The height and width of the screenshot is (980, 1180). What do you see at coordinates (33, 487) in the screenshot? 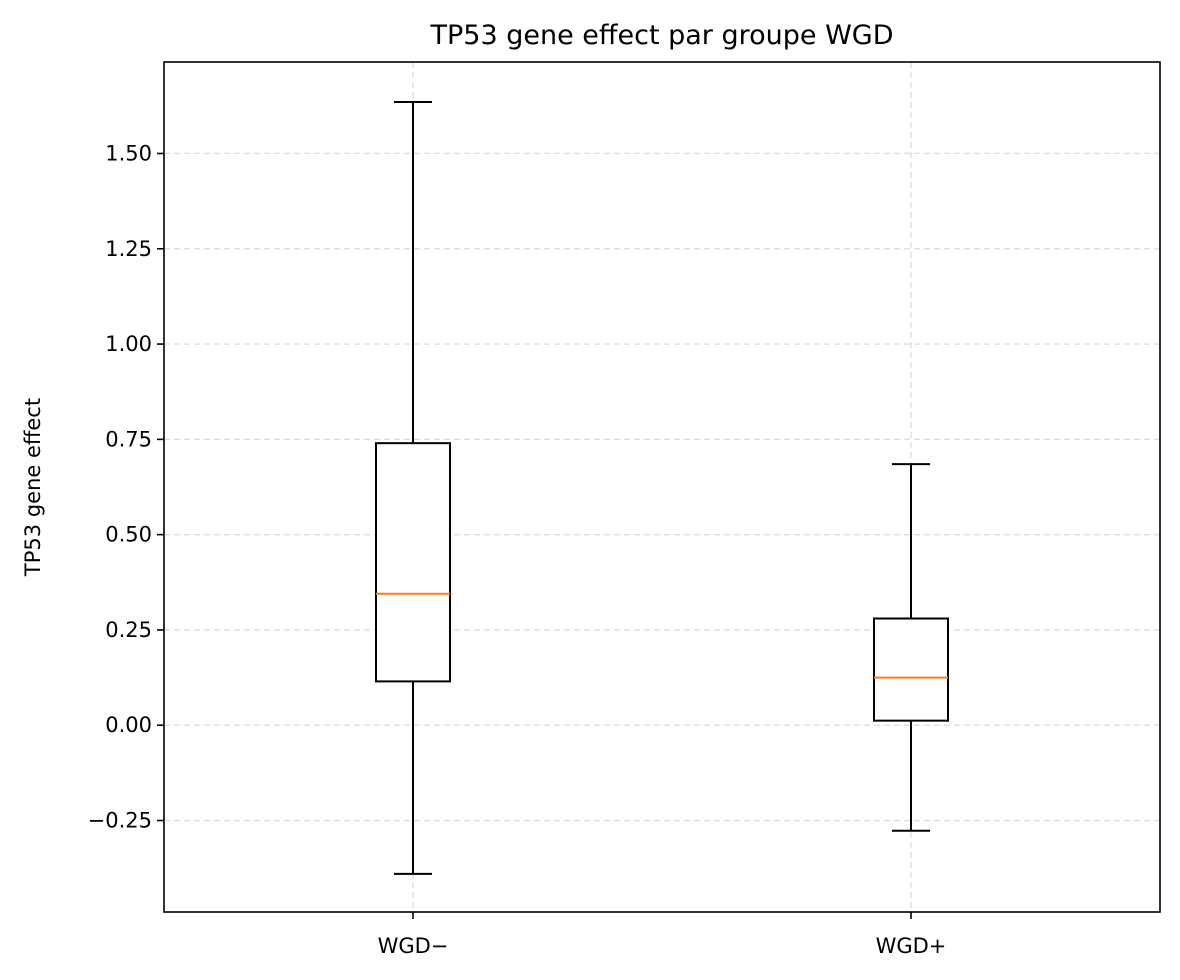
I see `y-axis-label: TP53 gene effect` at bounding box center [33, 487].